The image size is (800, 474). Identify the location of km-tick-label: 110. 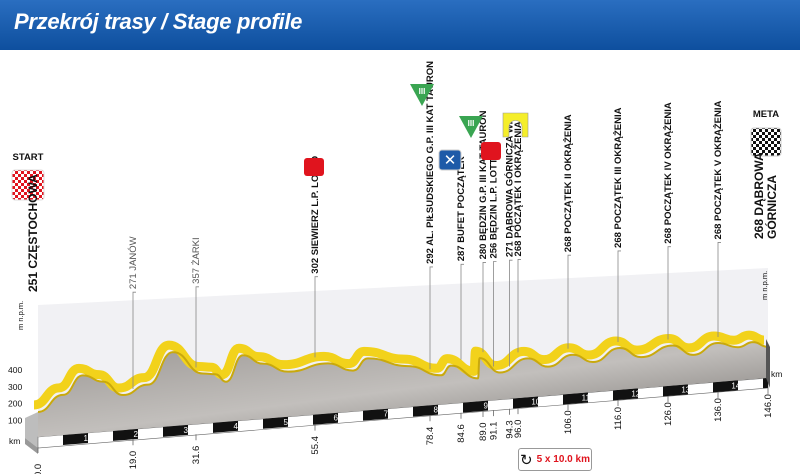
(588, 397).